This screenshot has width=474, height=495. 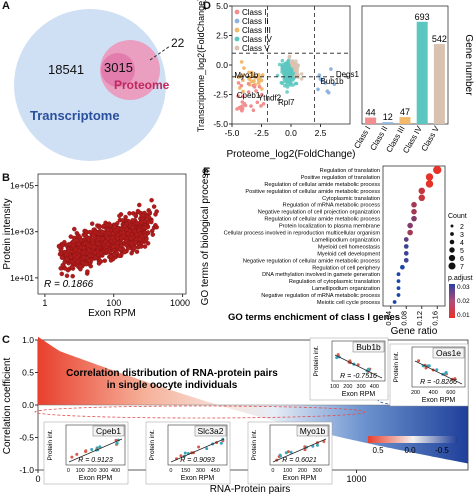 I want to click on chart-d-legend-label: Class III, so click(x=256, y=30).